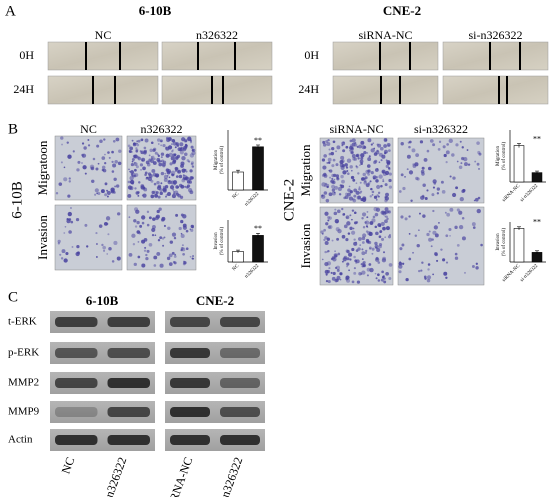 This screenshot has height=497, width=550. What do you see at coordinates (217, 35) in the screenshot?
I see `column-label: n326322` at bounding box center [217, 35].